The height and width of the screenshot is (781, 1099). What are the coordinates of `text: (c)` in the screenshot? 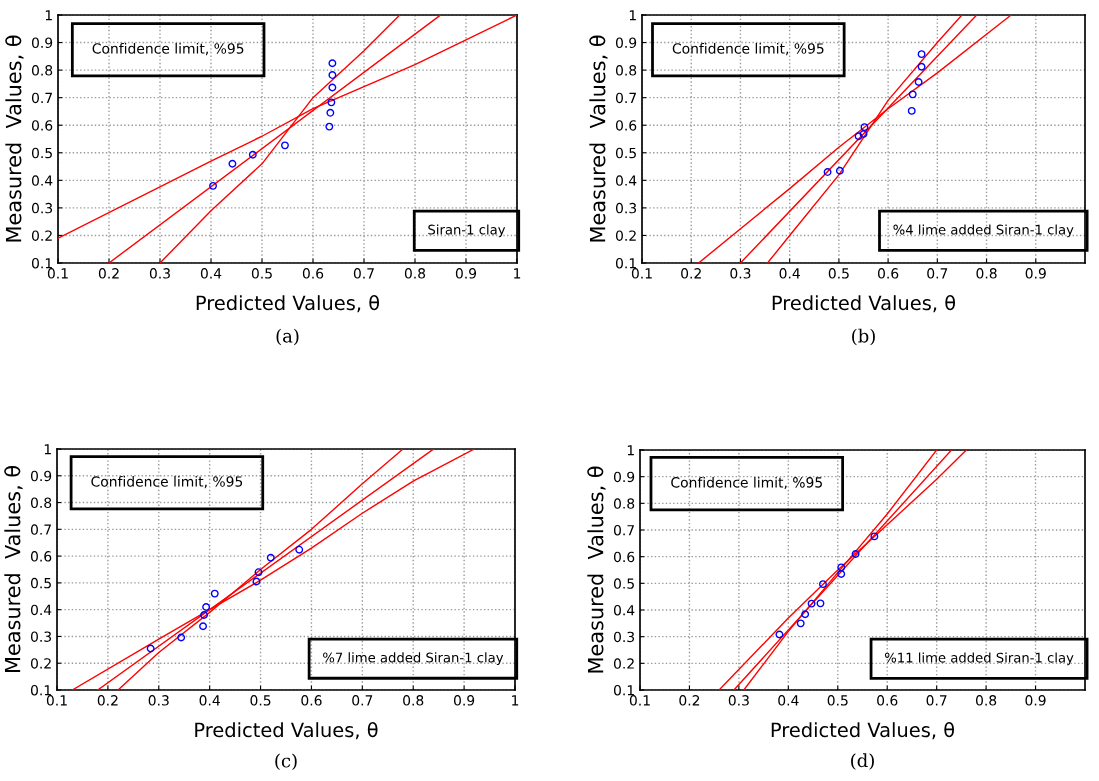 It's located at (286, 762).